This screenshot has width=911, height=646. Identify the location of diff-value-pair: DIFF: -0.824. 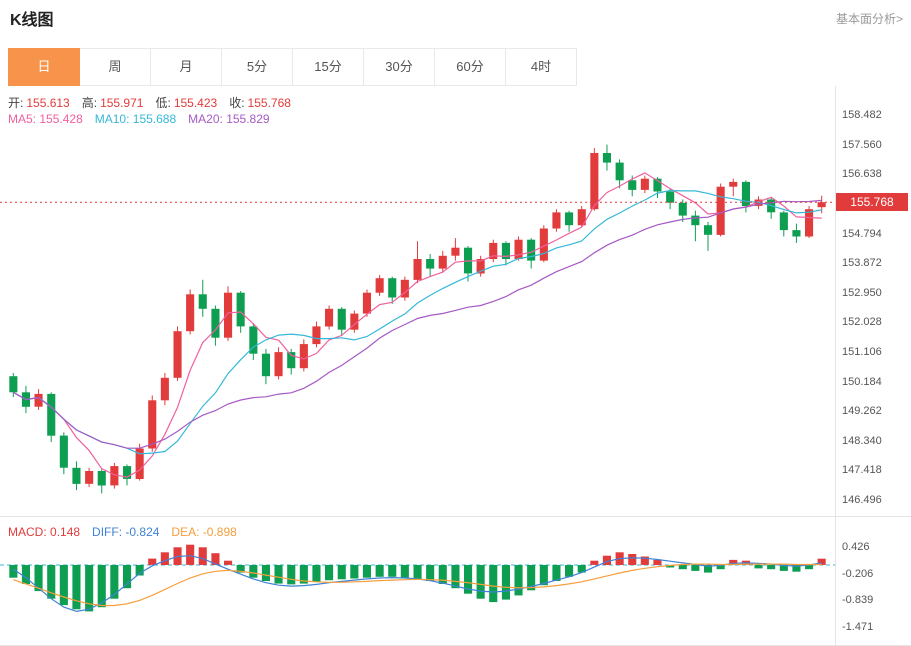
(126, 532).